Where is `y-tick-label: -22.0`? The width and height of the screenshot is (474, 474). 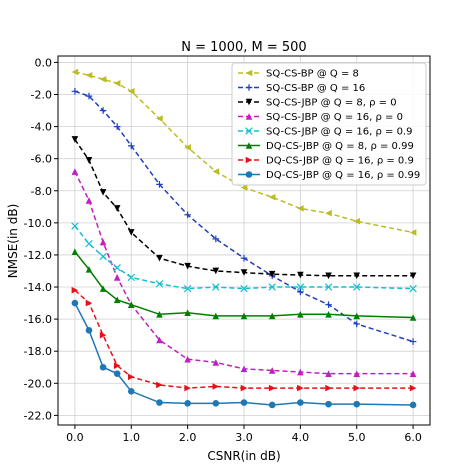
y-tick-label: -22.0 is located at coordinates (38, 415).